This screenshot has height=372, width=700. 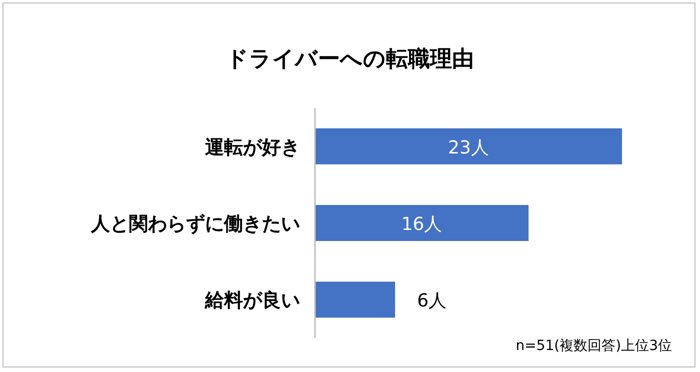 What do you see at coordinates (421, 224) in the screenshot?
I see `data-label: 16人` at bounding box center [421, 224].